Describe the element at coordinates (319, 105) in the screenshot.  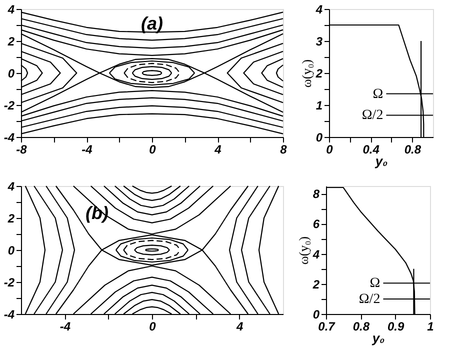
I see `y-tick-label: 1` at that location.